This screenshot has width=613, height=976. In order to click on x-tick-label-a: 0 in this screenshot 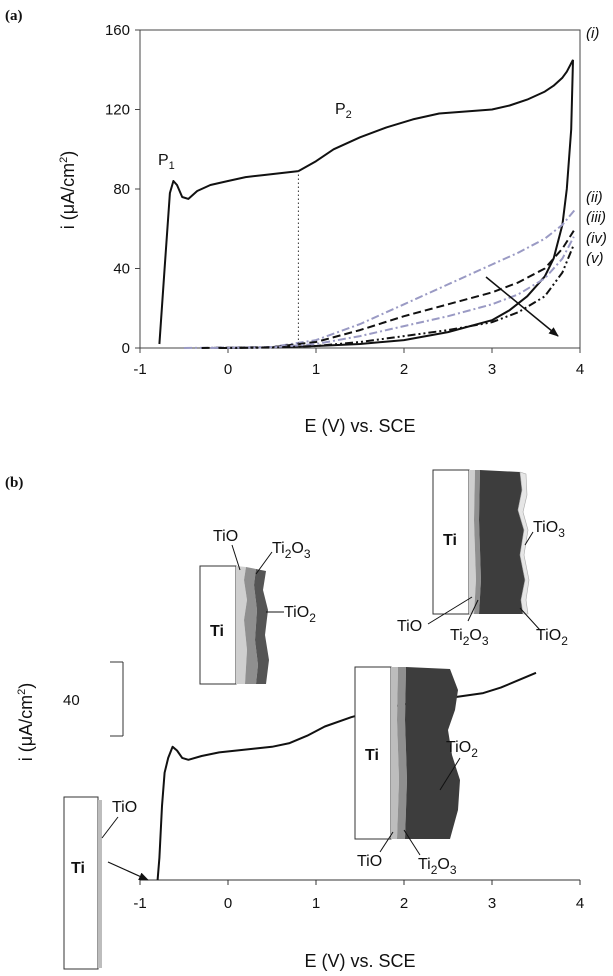, I will do `click(228, 369)`.